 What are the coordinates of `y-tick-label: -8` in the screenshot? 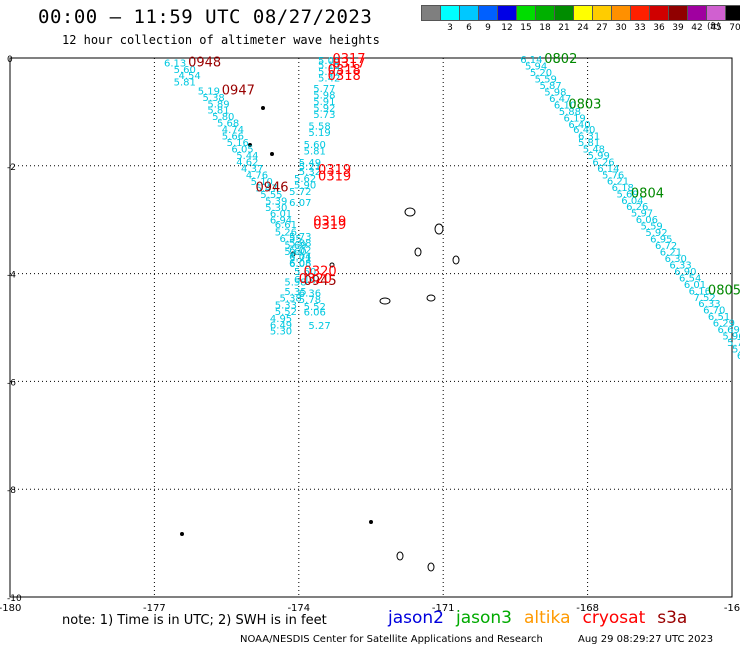 It's located at (11, 491).